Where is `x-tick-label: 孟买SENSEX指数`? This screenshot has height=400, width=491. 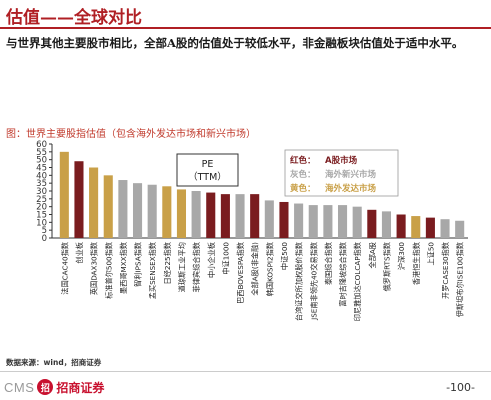 x-tick-label: 孟买SENSEX指数 is located at coordinates (152, 270).